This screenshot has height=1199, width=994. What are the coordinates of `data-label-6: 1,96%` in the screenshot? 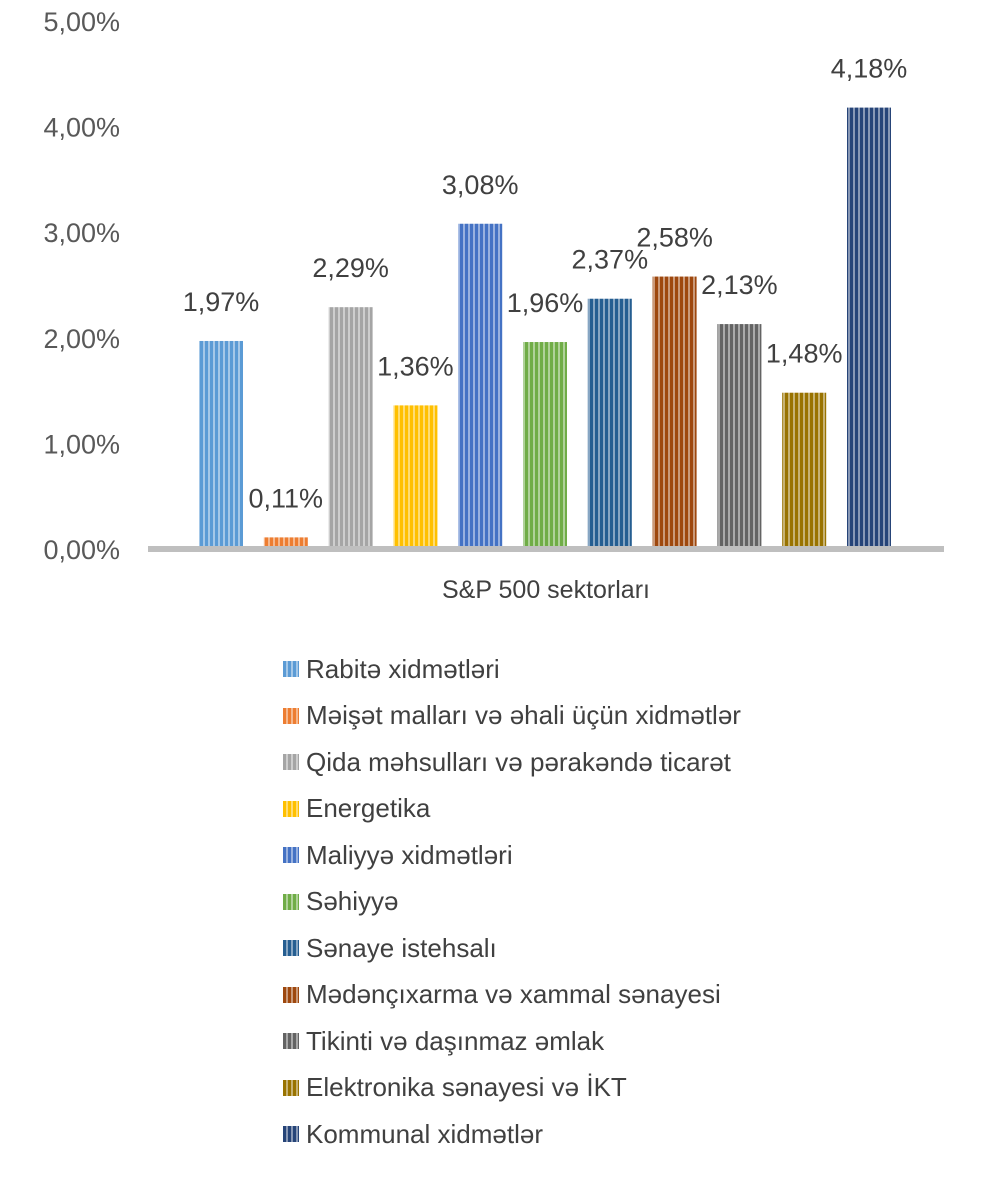 It's located at (545, 303).